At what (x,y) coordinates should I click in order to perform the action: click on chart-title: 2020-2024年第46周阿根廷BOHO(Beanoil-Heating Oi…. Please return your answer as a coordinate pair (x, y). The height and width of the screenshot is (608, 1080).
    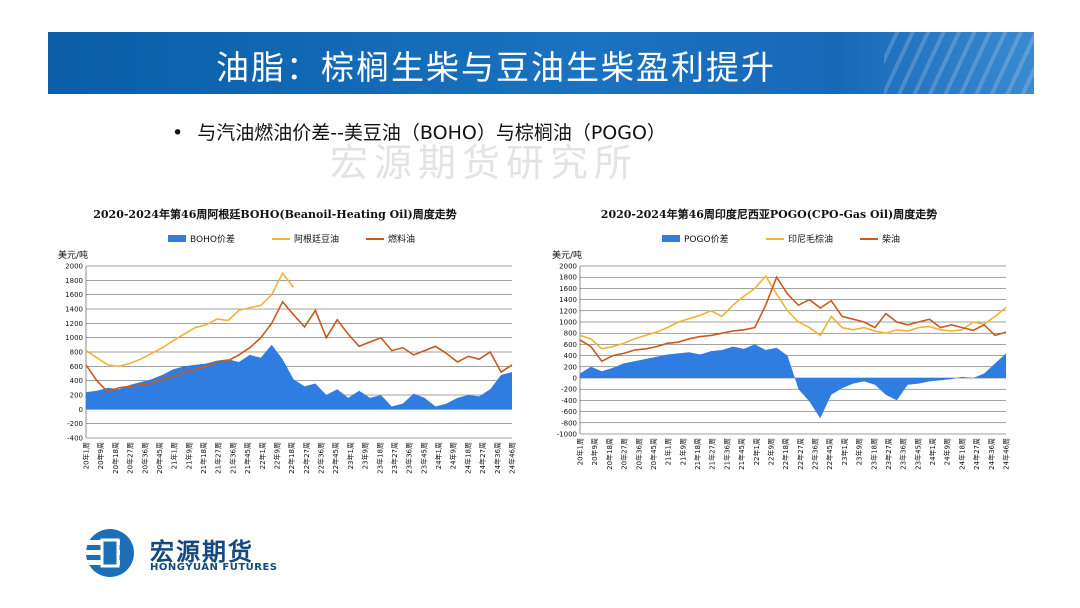
    Looking at the image, I should click on (275, 214).